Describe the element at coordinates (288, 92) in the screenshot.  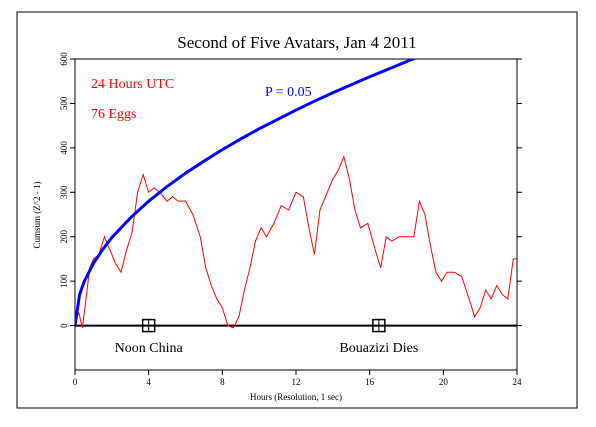
I see `series-label: P = 0.05` at that location.